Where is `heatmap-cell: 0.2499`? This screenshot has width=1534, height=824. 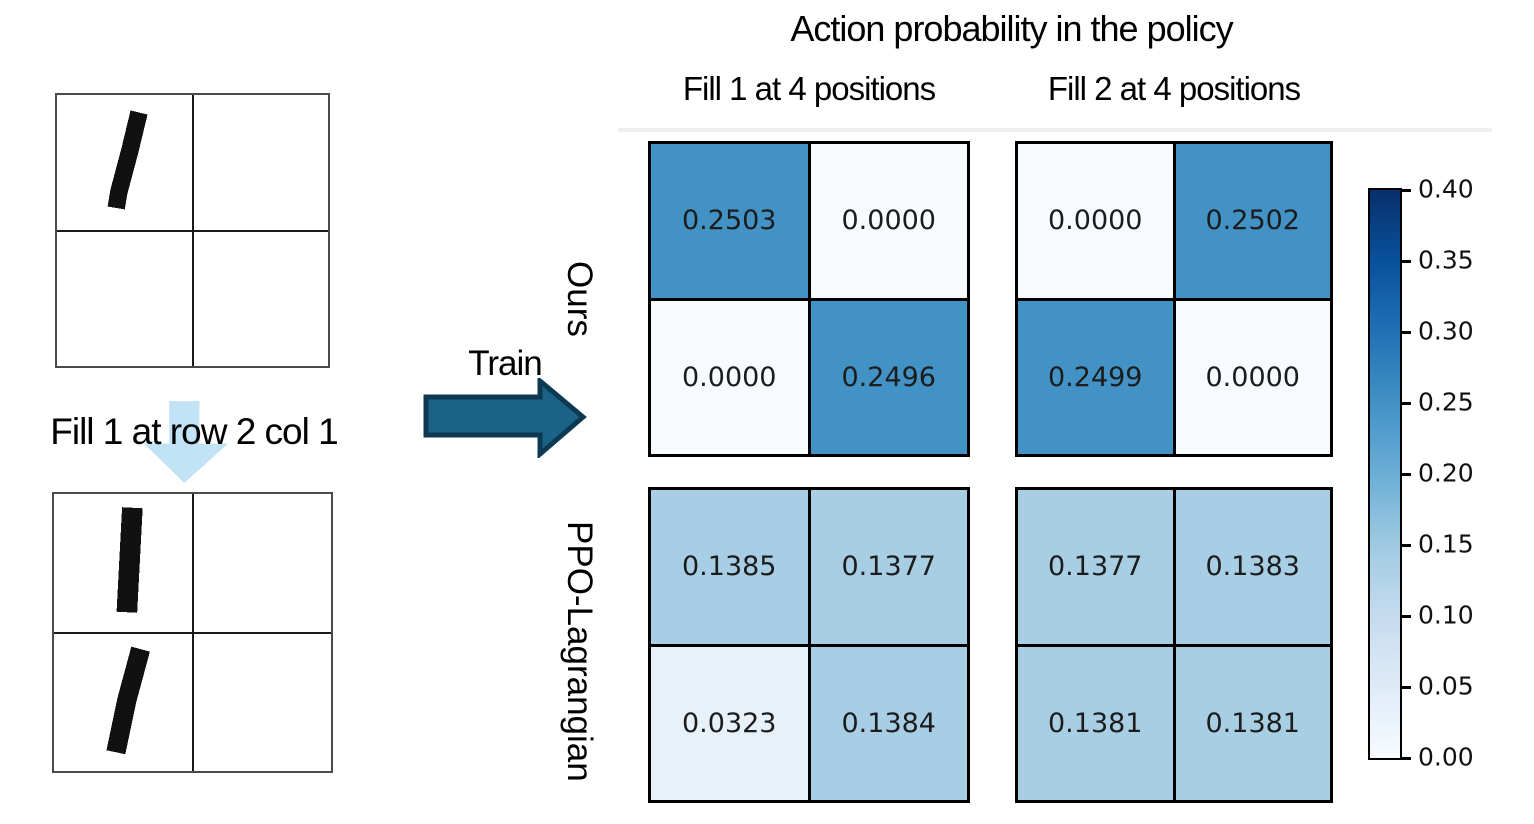 heatmap-cell: 0.2499 is located at coordinates (1095, 377).